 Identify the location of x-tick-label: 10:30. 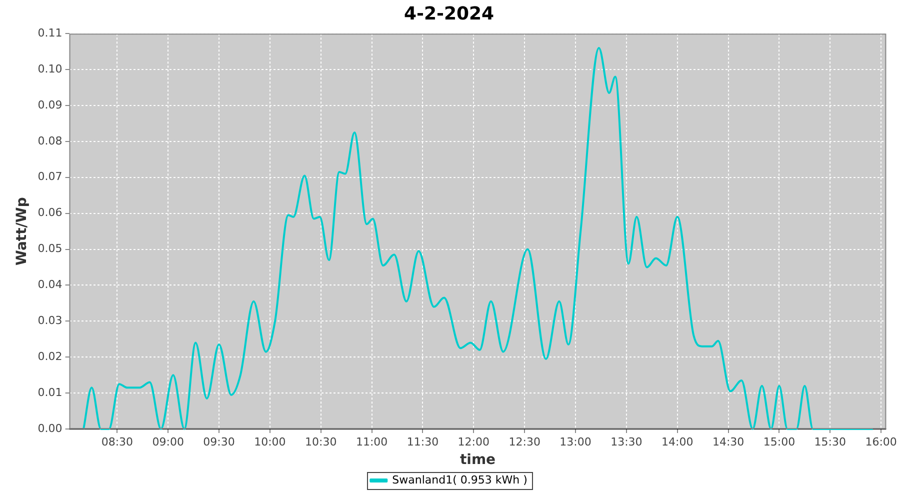
(321, 441).